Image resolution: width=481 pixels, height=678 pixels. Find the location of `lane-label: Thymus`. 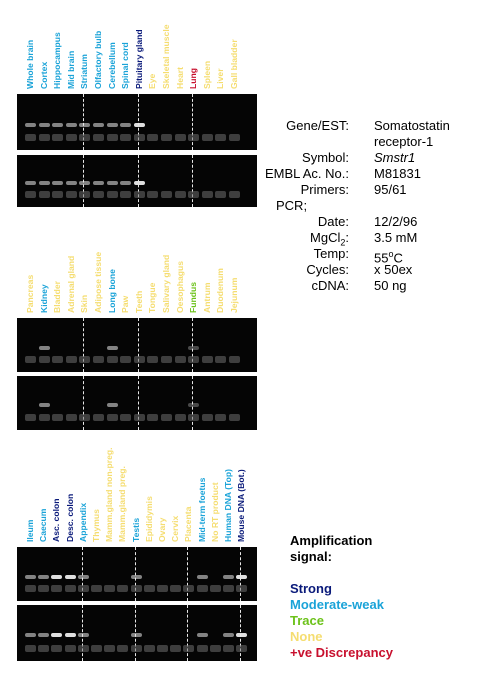

lane-label: Thymus is located at coordinates (96, 525).